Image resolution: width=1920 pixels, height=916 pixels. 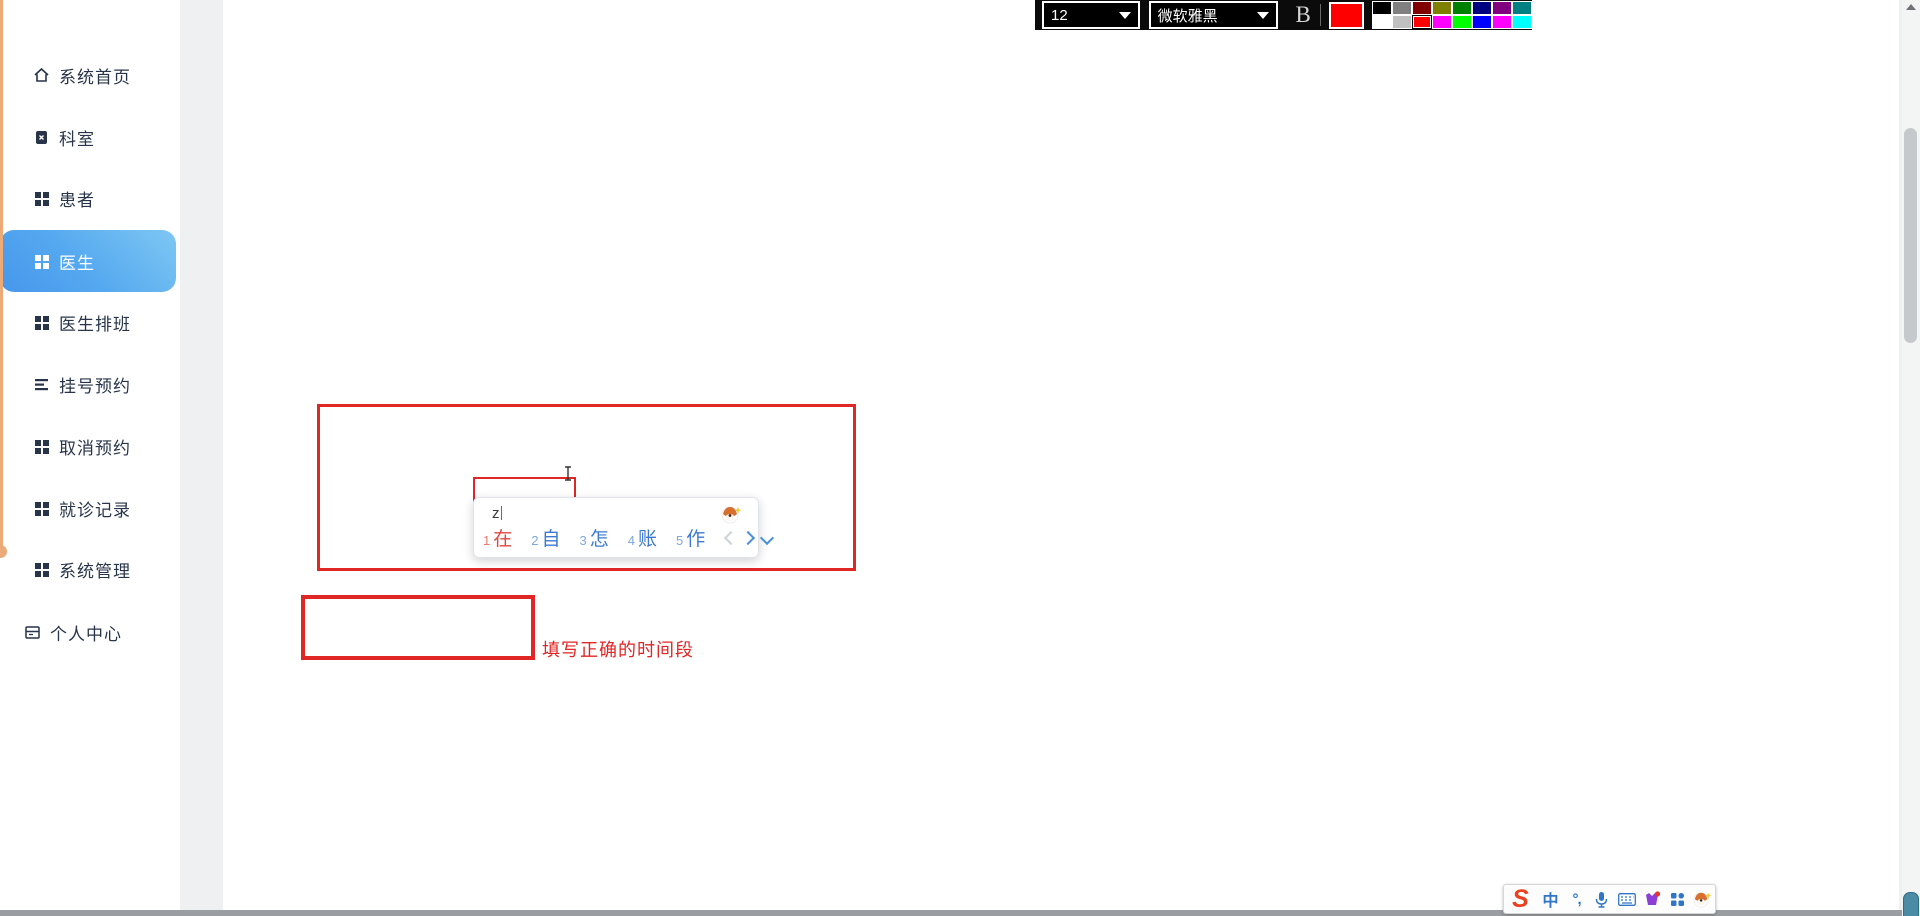 I want to click on vertical-scrollbar, so click(x=1911, y=458).